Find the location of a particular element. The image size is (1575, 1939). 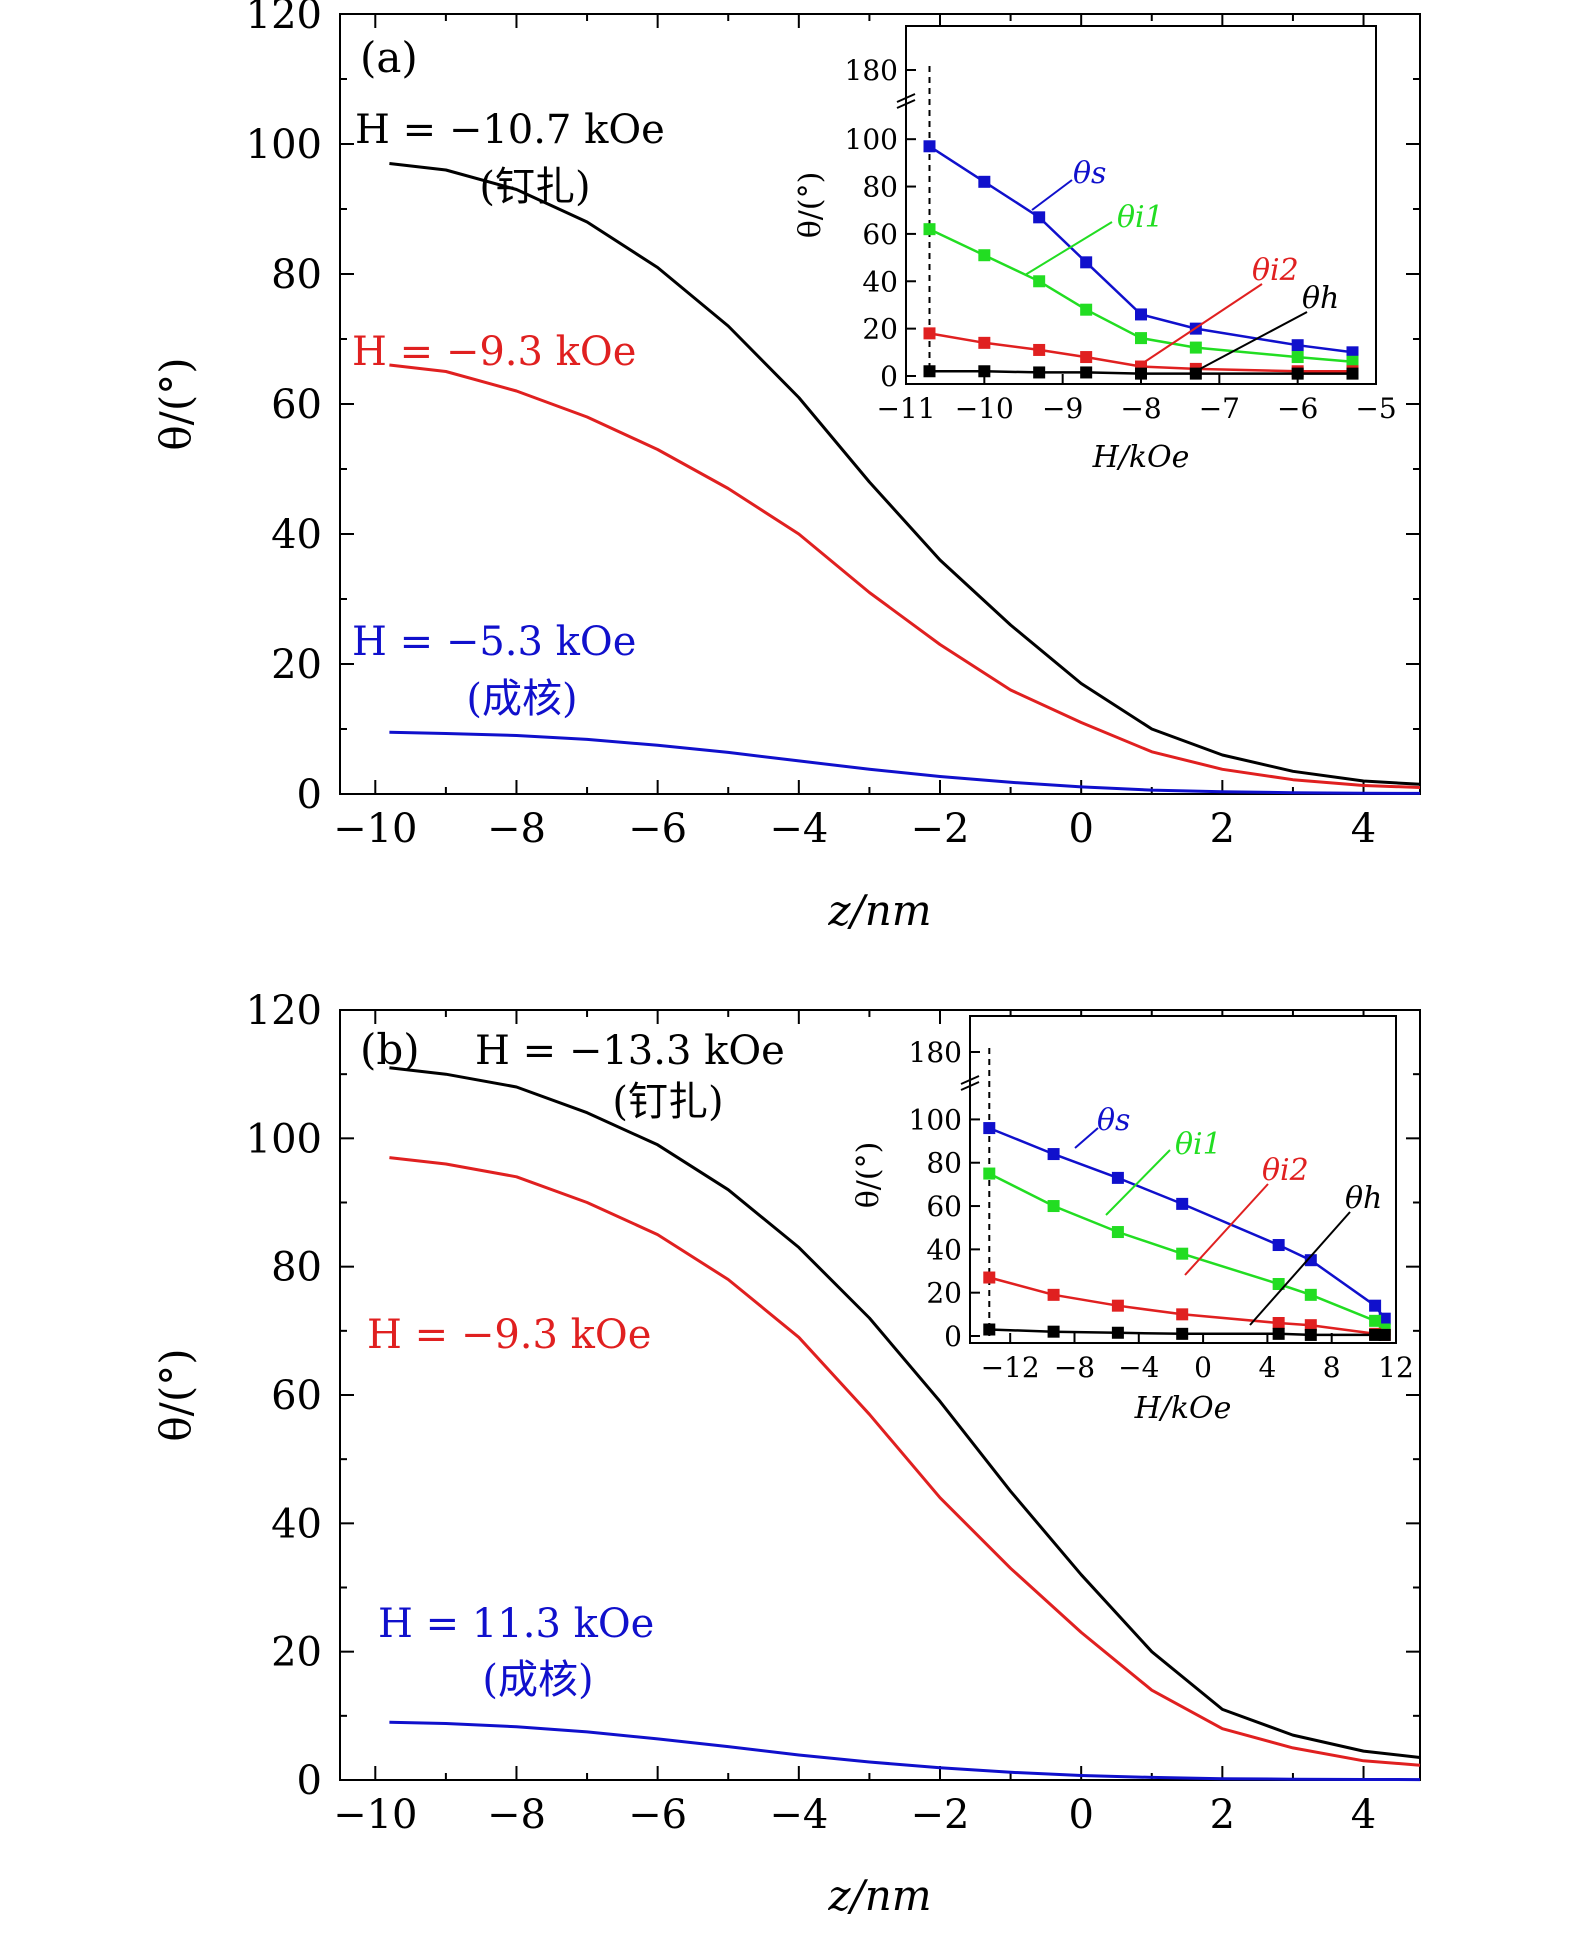

annotation-b-red-line1: H = −9.3 kOe is located at coordinates (509, 1335).